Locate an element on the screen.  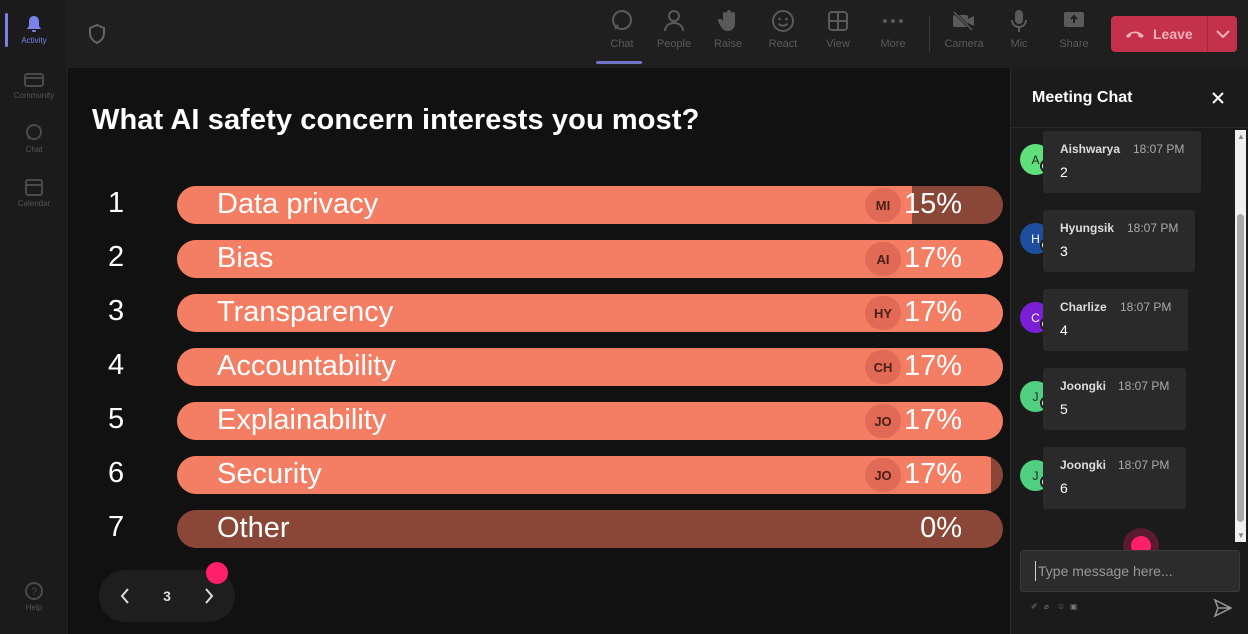
chevron-right-icon is located at coordinates (209, 596).